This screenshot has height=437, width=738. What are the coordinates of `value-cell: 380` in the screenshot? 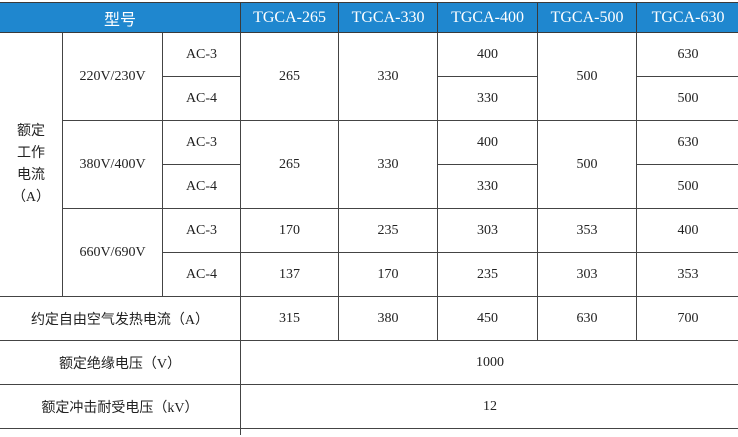 It's located at (388, 318).